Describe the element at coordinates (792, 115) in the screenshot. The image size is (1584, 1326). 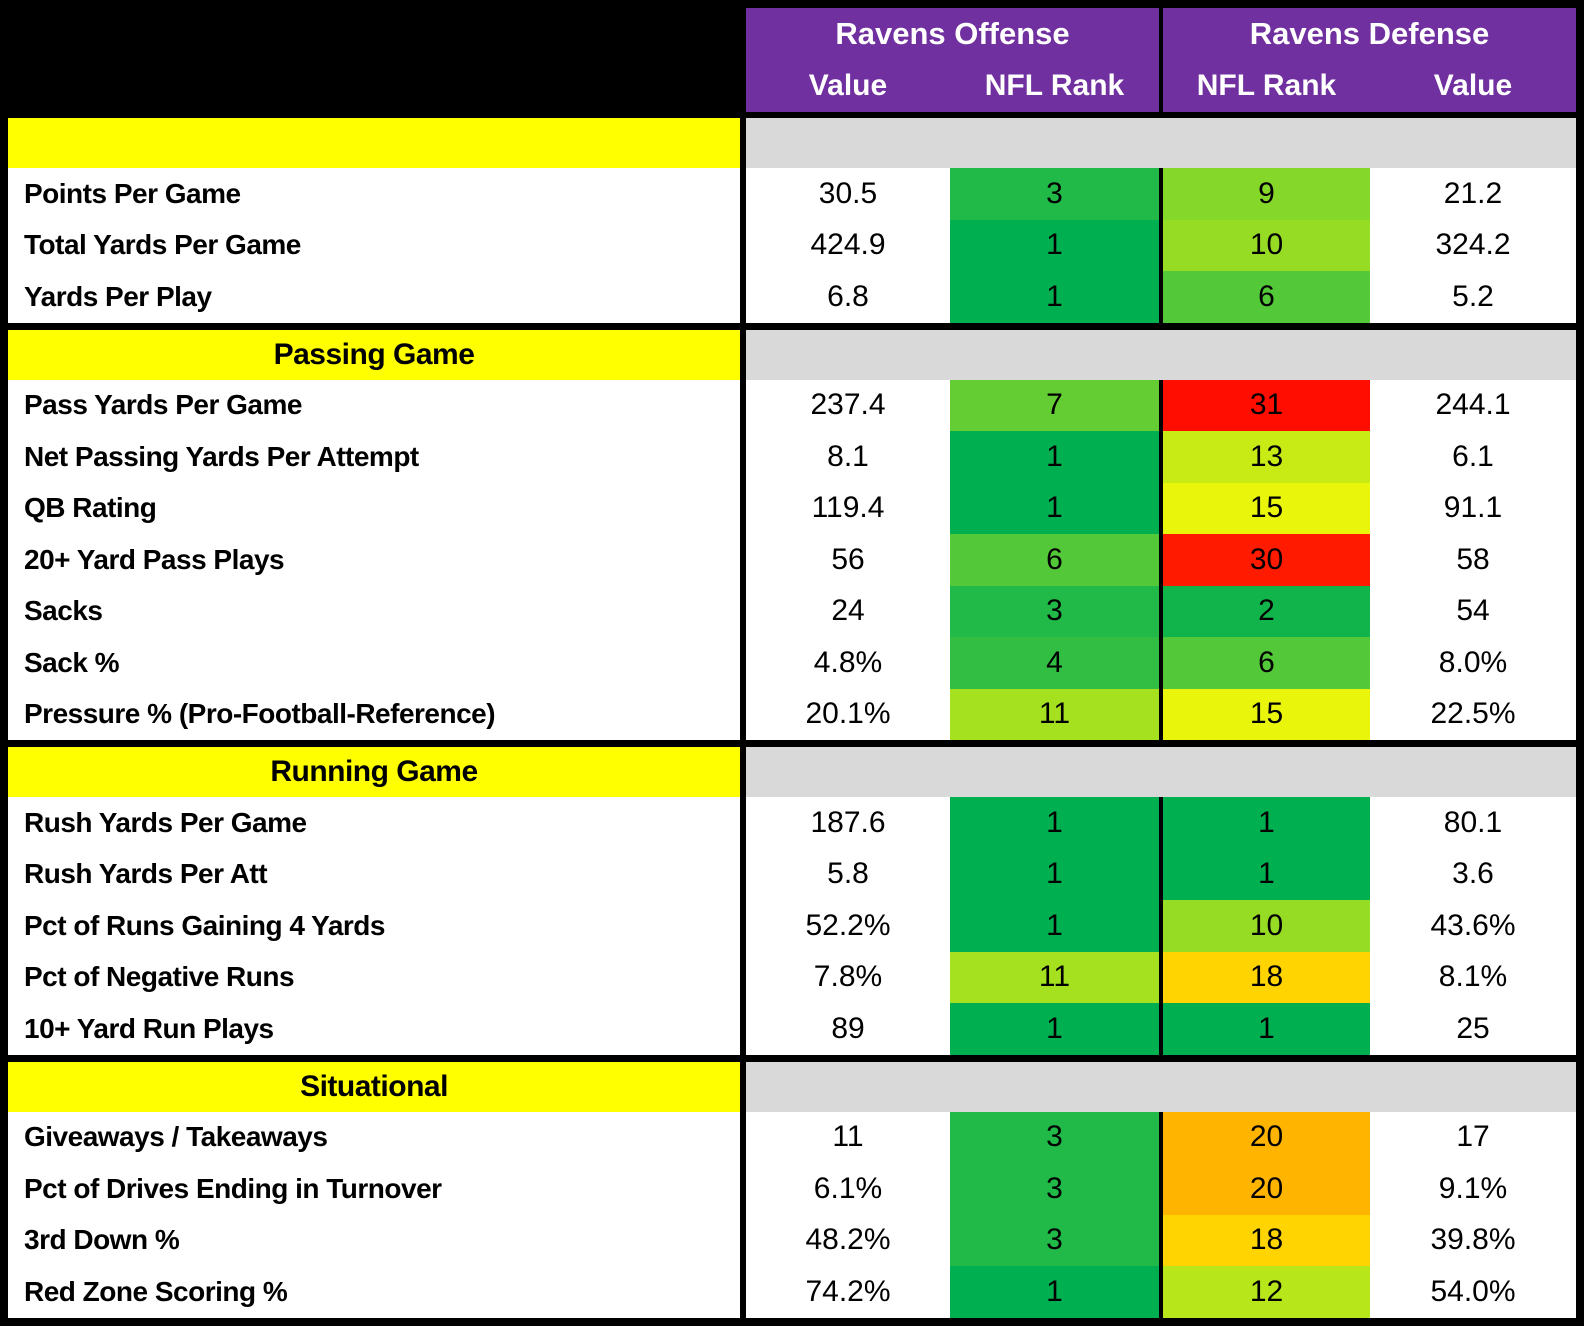
I see `header-bottom-border` at that location.